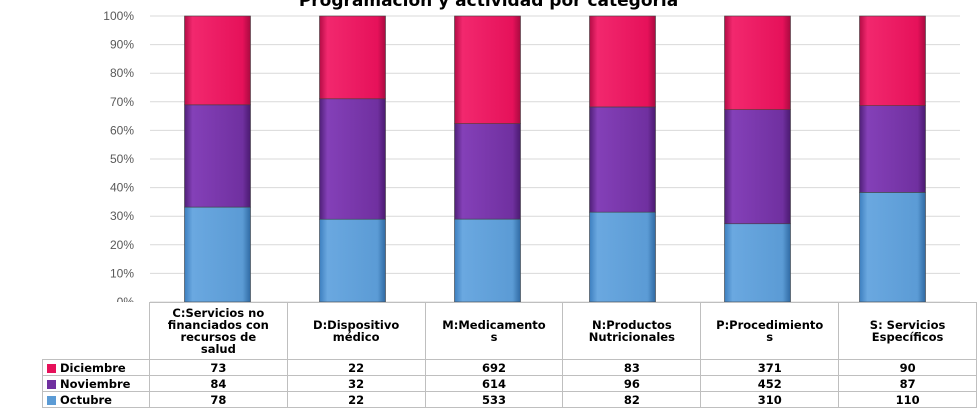 The image size is (977, 409). I want to click on legend-entry-noviembre: Noviembre, so click(96, 384).